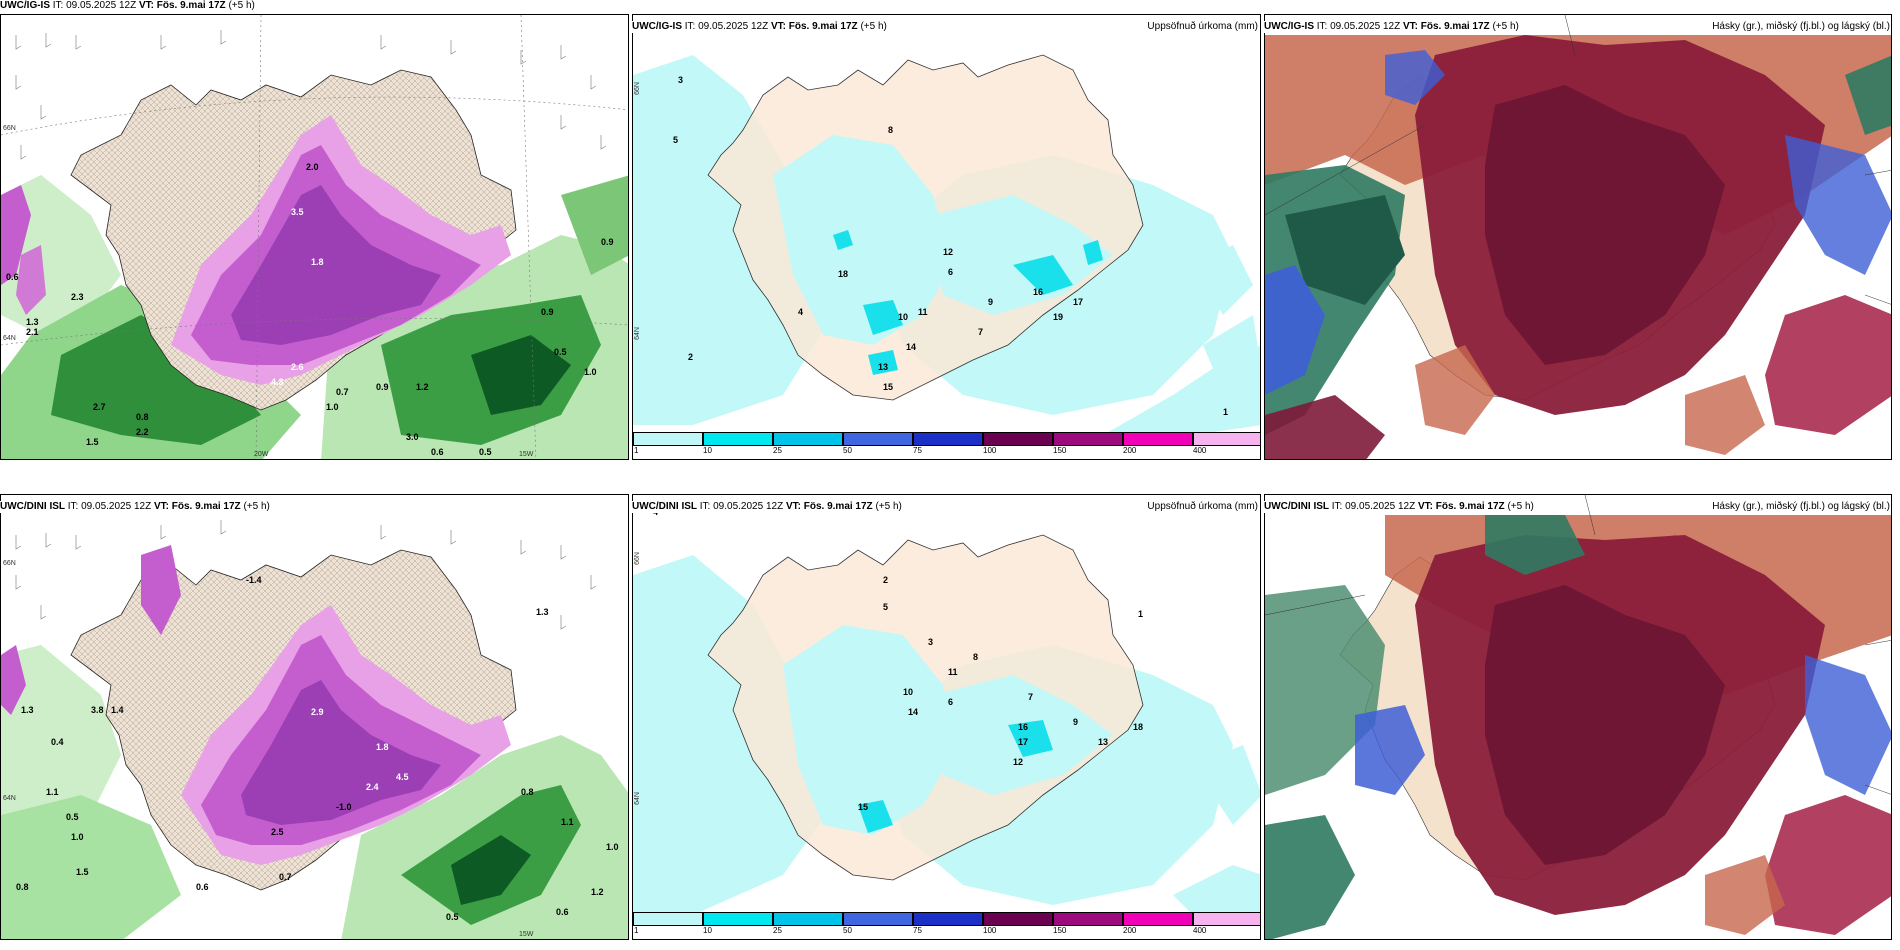 The width and height of the screenshot is (1900, 950). What do you see at coordinates (863, 807) in the screenshot?
I see `value-label: 15` at bounding box center [863, 807].